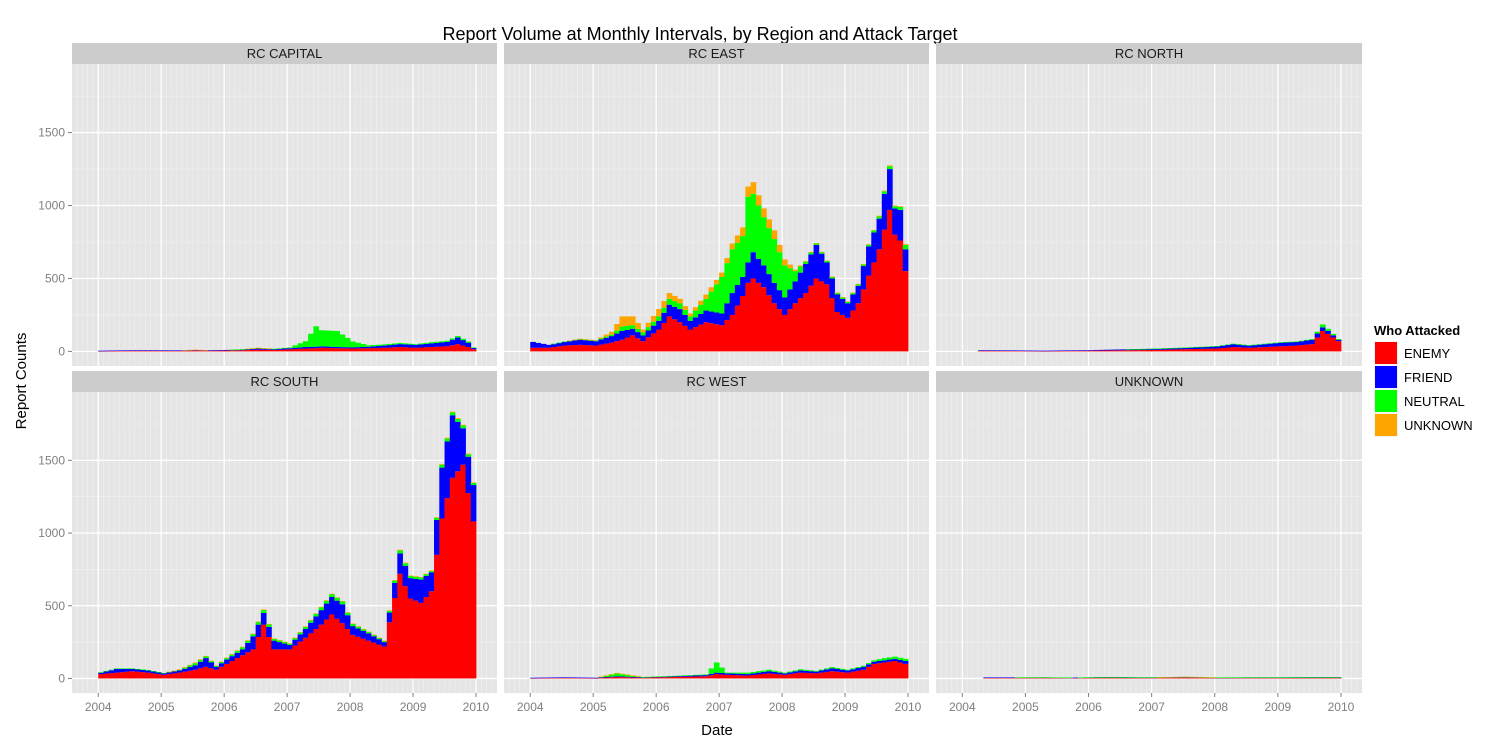 The width and height of the screenshot is (1500, 750). What do you see at coordinates (1149, 381) in the screenshot?
I see `strip-unknown` at bounding box center [1149, 381].